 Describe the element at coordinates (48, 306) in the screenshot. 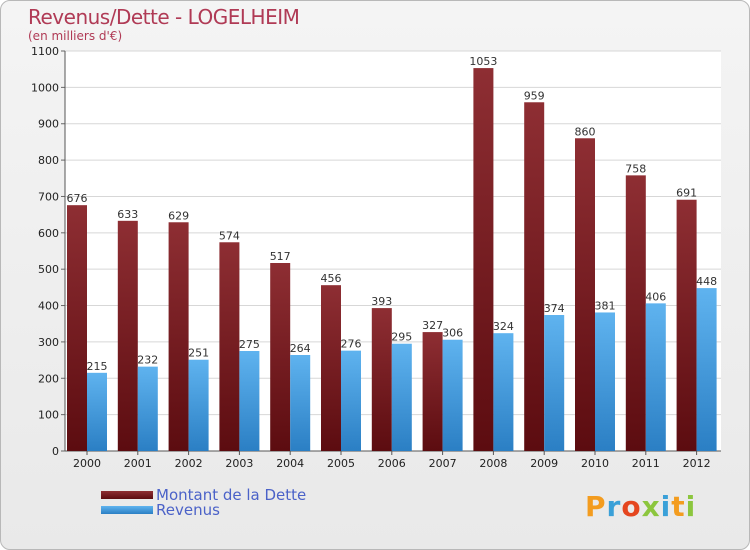

I see `y-tick-label: 400` at that location.